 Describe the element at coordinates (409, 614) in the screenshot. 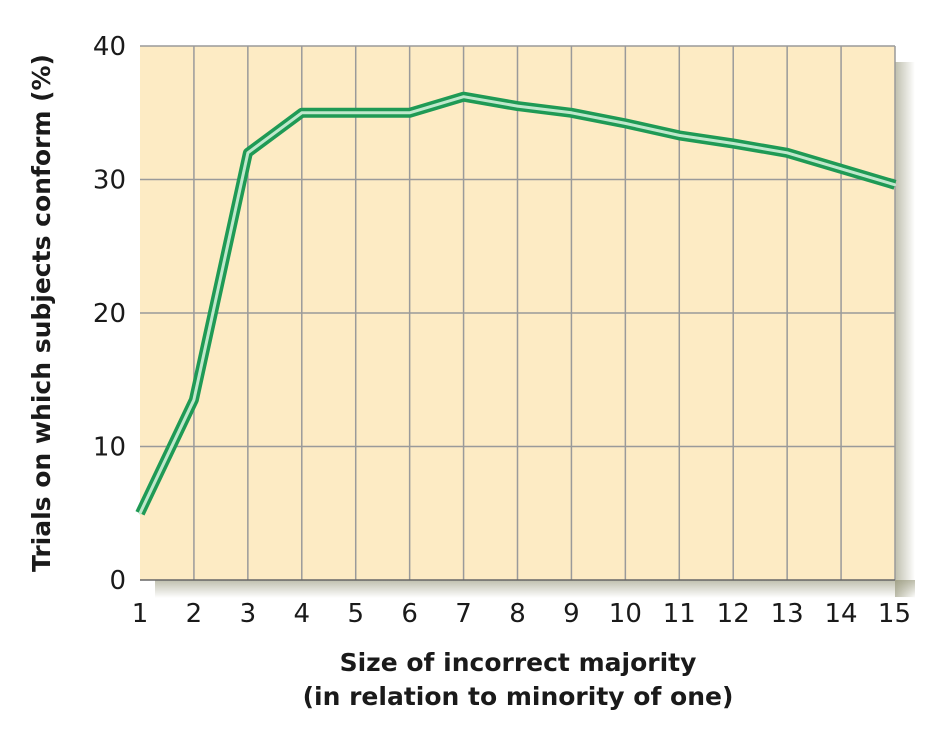

I see `x-tick-label: 6` at that location.